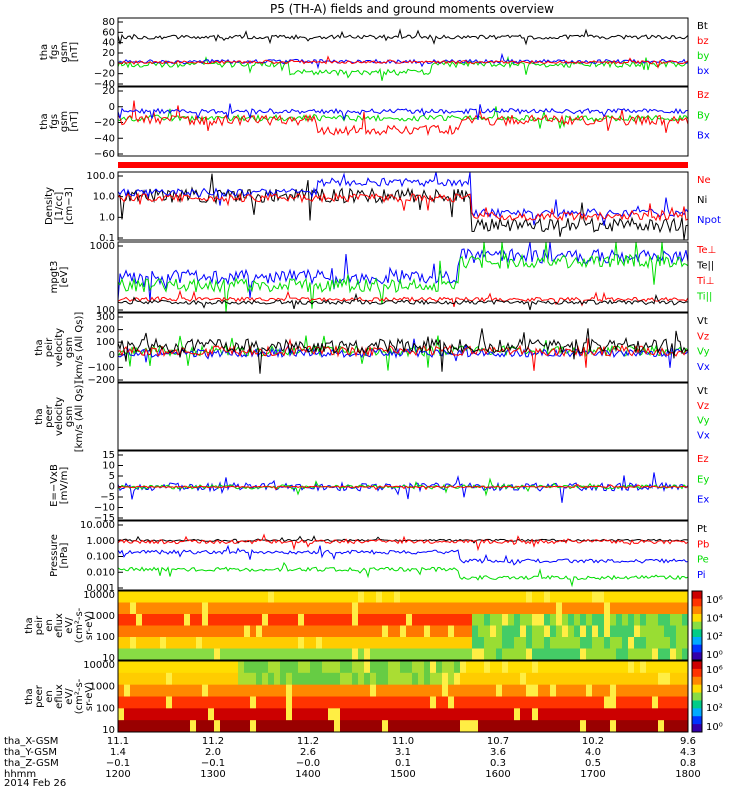 This screenshot has height=800, width=750. Describe the element at coordinates (403, 206) in the screenshot. I see `panel-frame` at that location.